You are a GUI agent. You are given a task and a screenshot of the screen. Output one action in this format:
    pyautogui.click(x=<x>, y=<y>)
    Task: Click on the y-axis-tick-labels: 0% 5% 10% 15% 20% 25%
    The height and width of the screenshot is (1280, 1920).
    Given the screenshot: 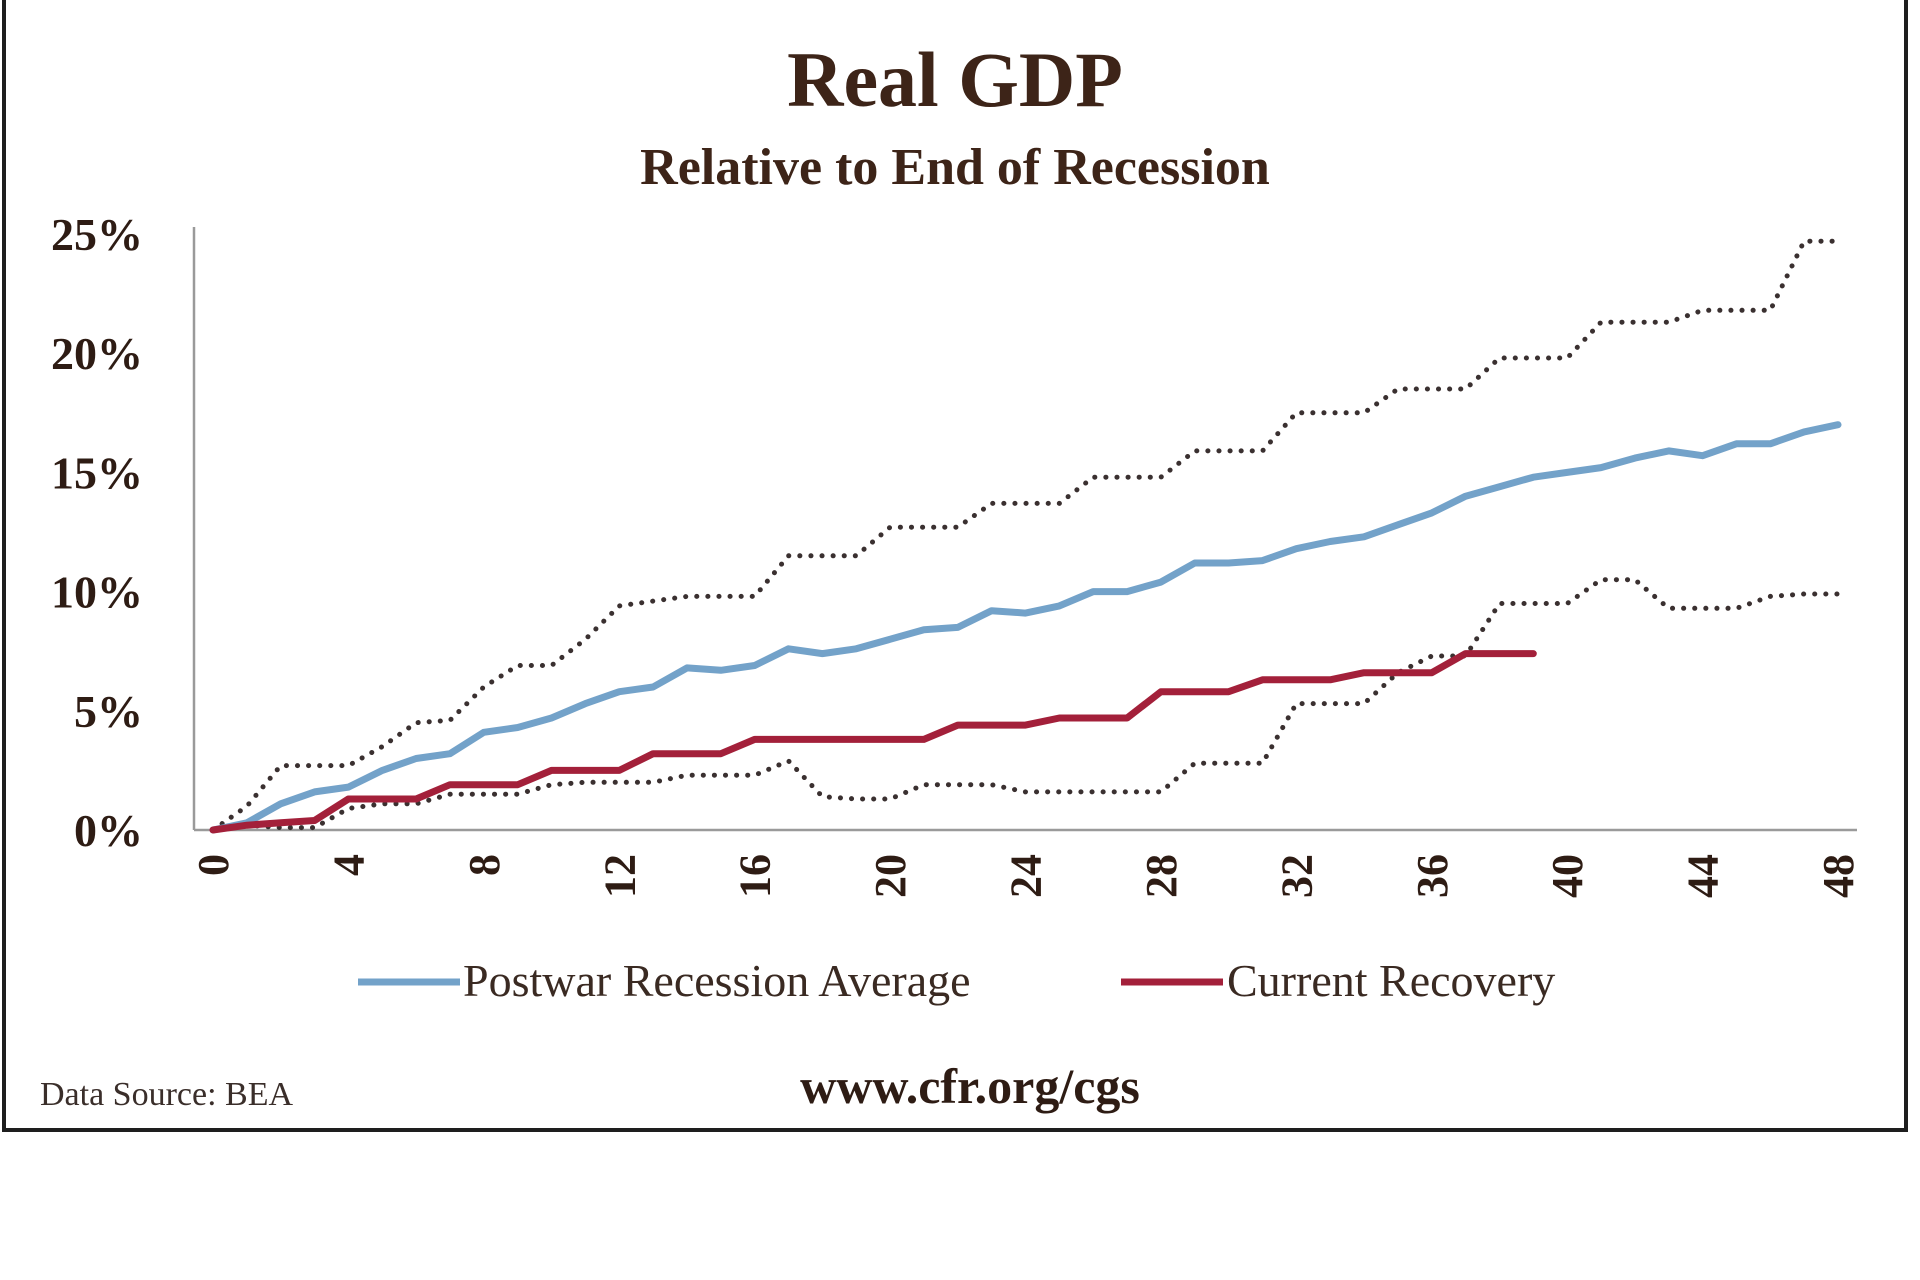 What is the action you would take?
    pyautogui.click(x=97, y=532)
    